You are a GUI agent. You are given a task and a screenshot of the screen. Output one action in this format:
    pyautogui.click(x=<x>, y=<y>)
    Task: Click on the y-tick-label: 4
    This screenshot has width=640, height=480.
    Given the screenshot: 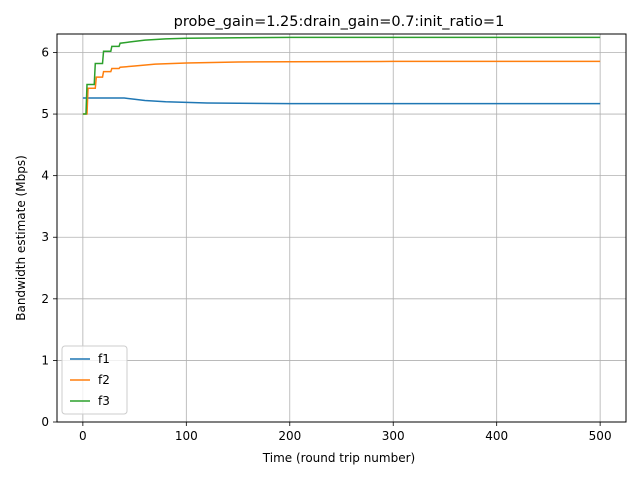 What is the action you would take?
    pyautogui.click(x=45, y=176)
    